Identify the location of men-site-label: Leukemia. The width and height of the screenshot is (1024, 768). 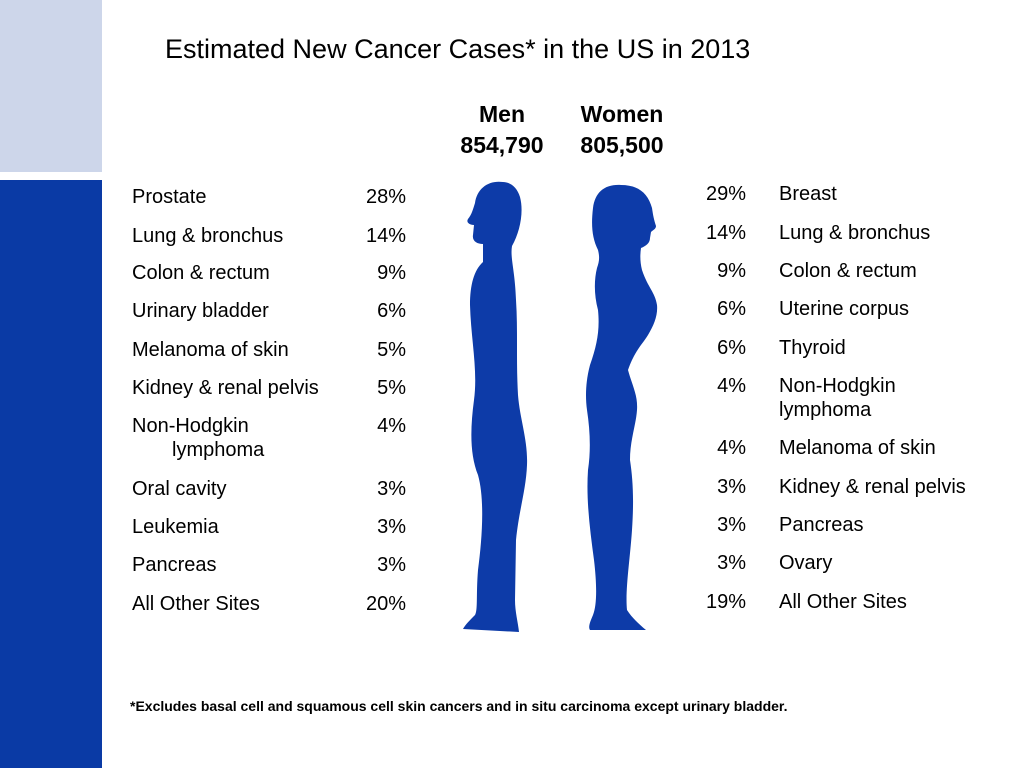
(175, 527).